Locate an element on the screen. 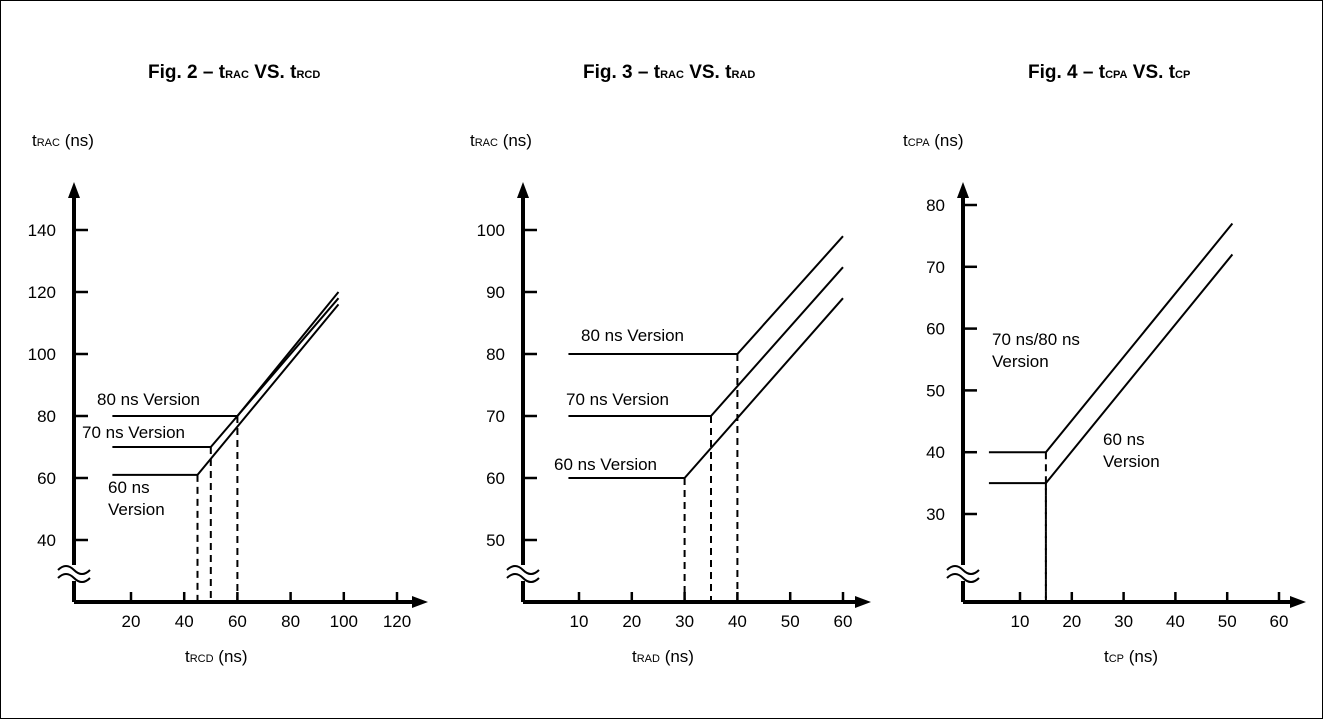 This screenshot has width=1323, height=719. y-tick-label: 120 is located at coordinates (42, 292).